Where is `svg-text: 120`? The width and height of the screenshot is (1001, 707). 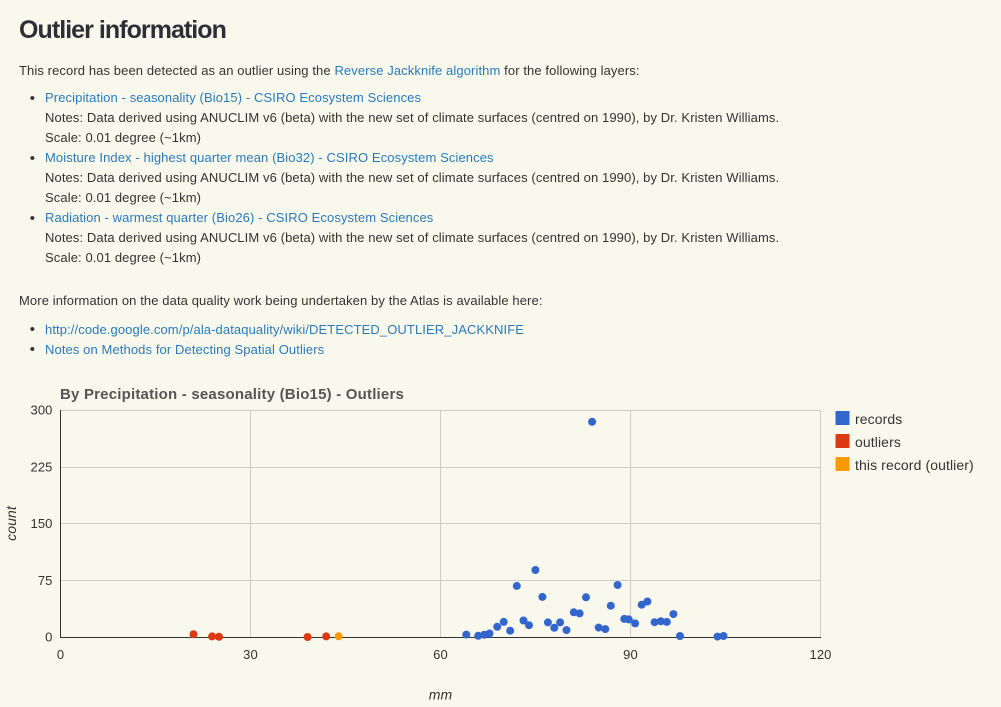 svg-text: 120 is located at coordinates (821, 654).